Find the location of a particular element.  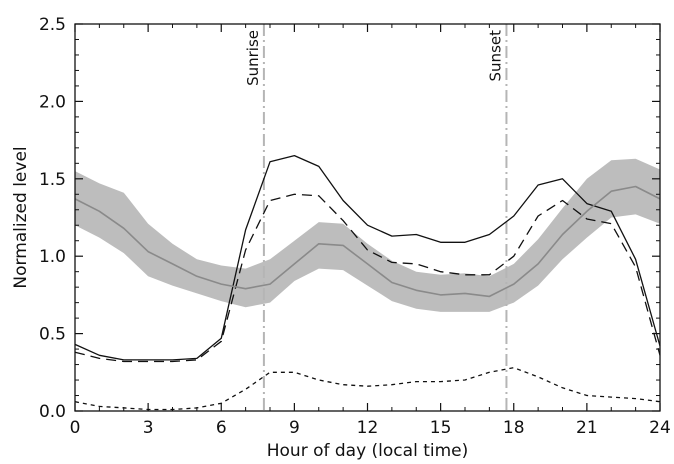

annotation-label-sunrise: Sunrise is located at coordinates (253, 58).